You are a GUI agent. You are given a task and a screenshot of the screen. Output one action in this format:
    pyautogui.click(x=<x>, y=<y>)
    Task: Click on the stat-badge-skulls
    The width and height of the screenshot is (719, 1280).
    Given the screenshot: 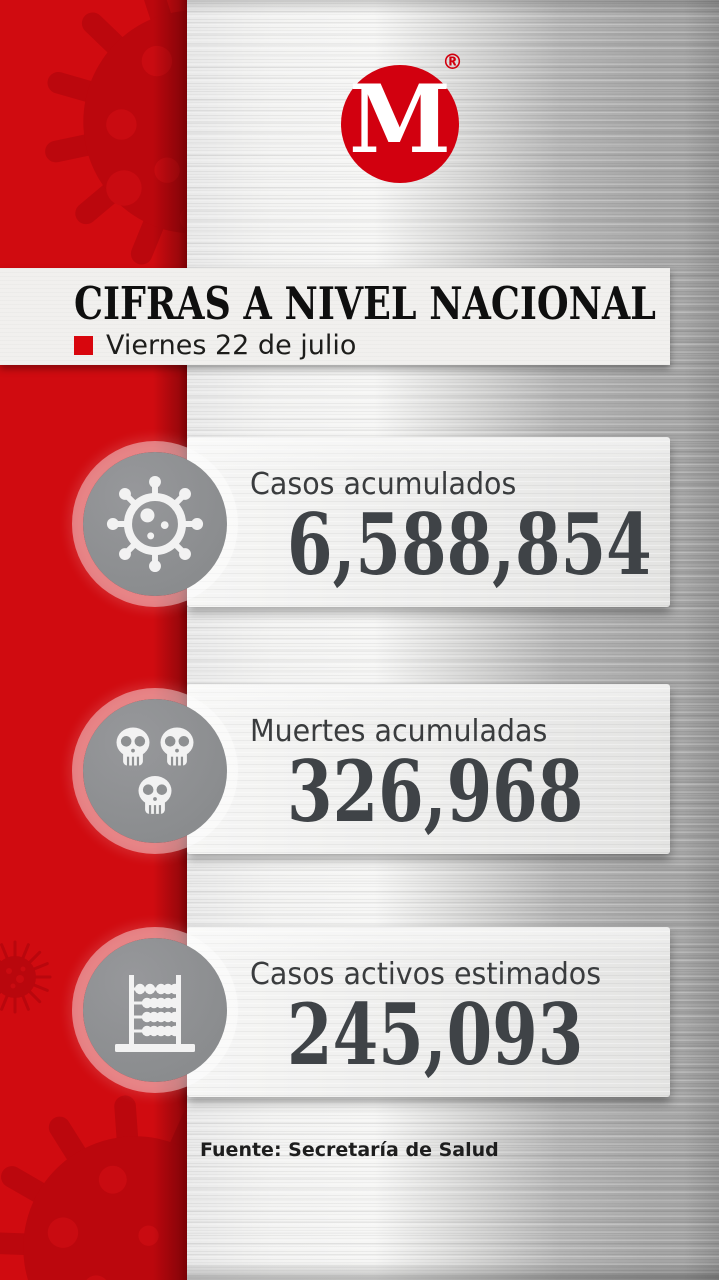 What is the action you would take?
    pyautogui.click(x=155, y=771)
    